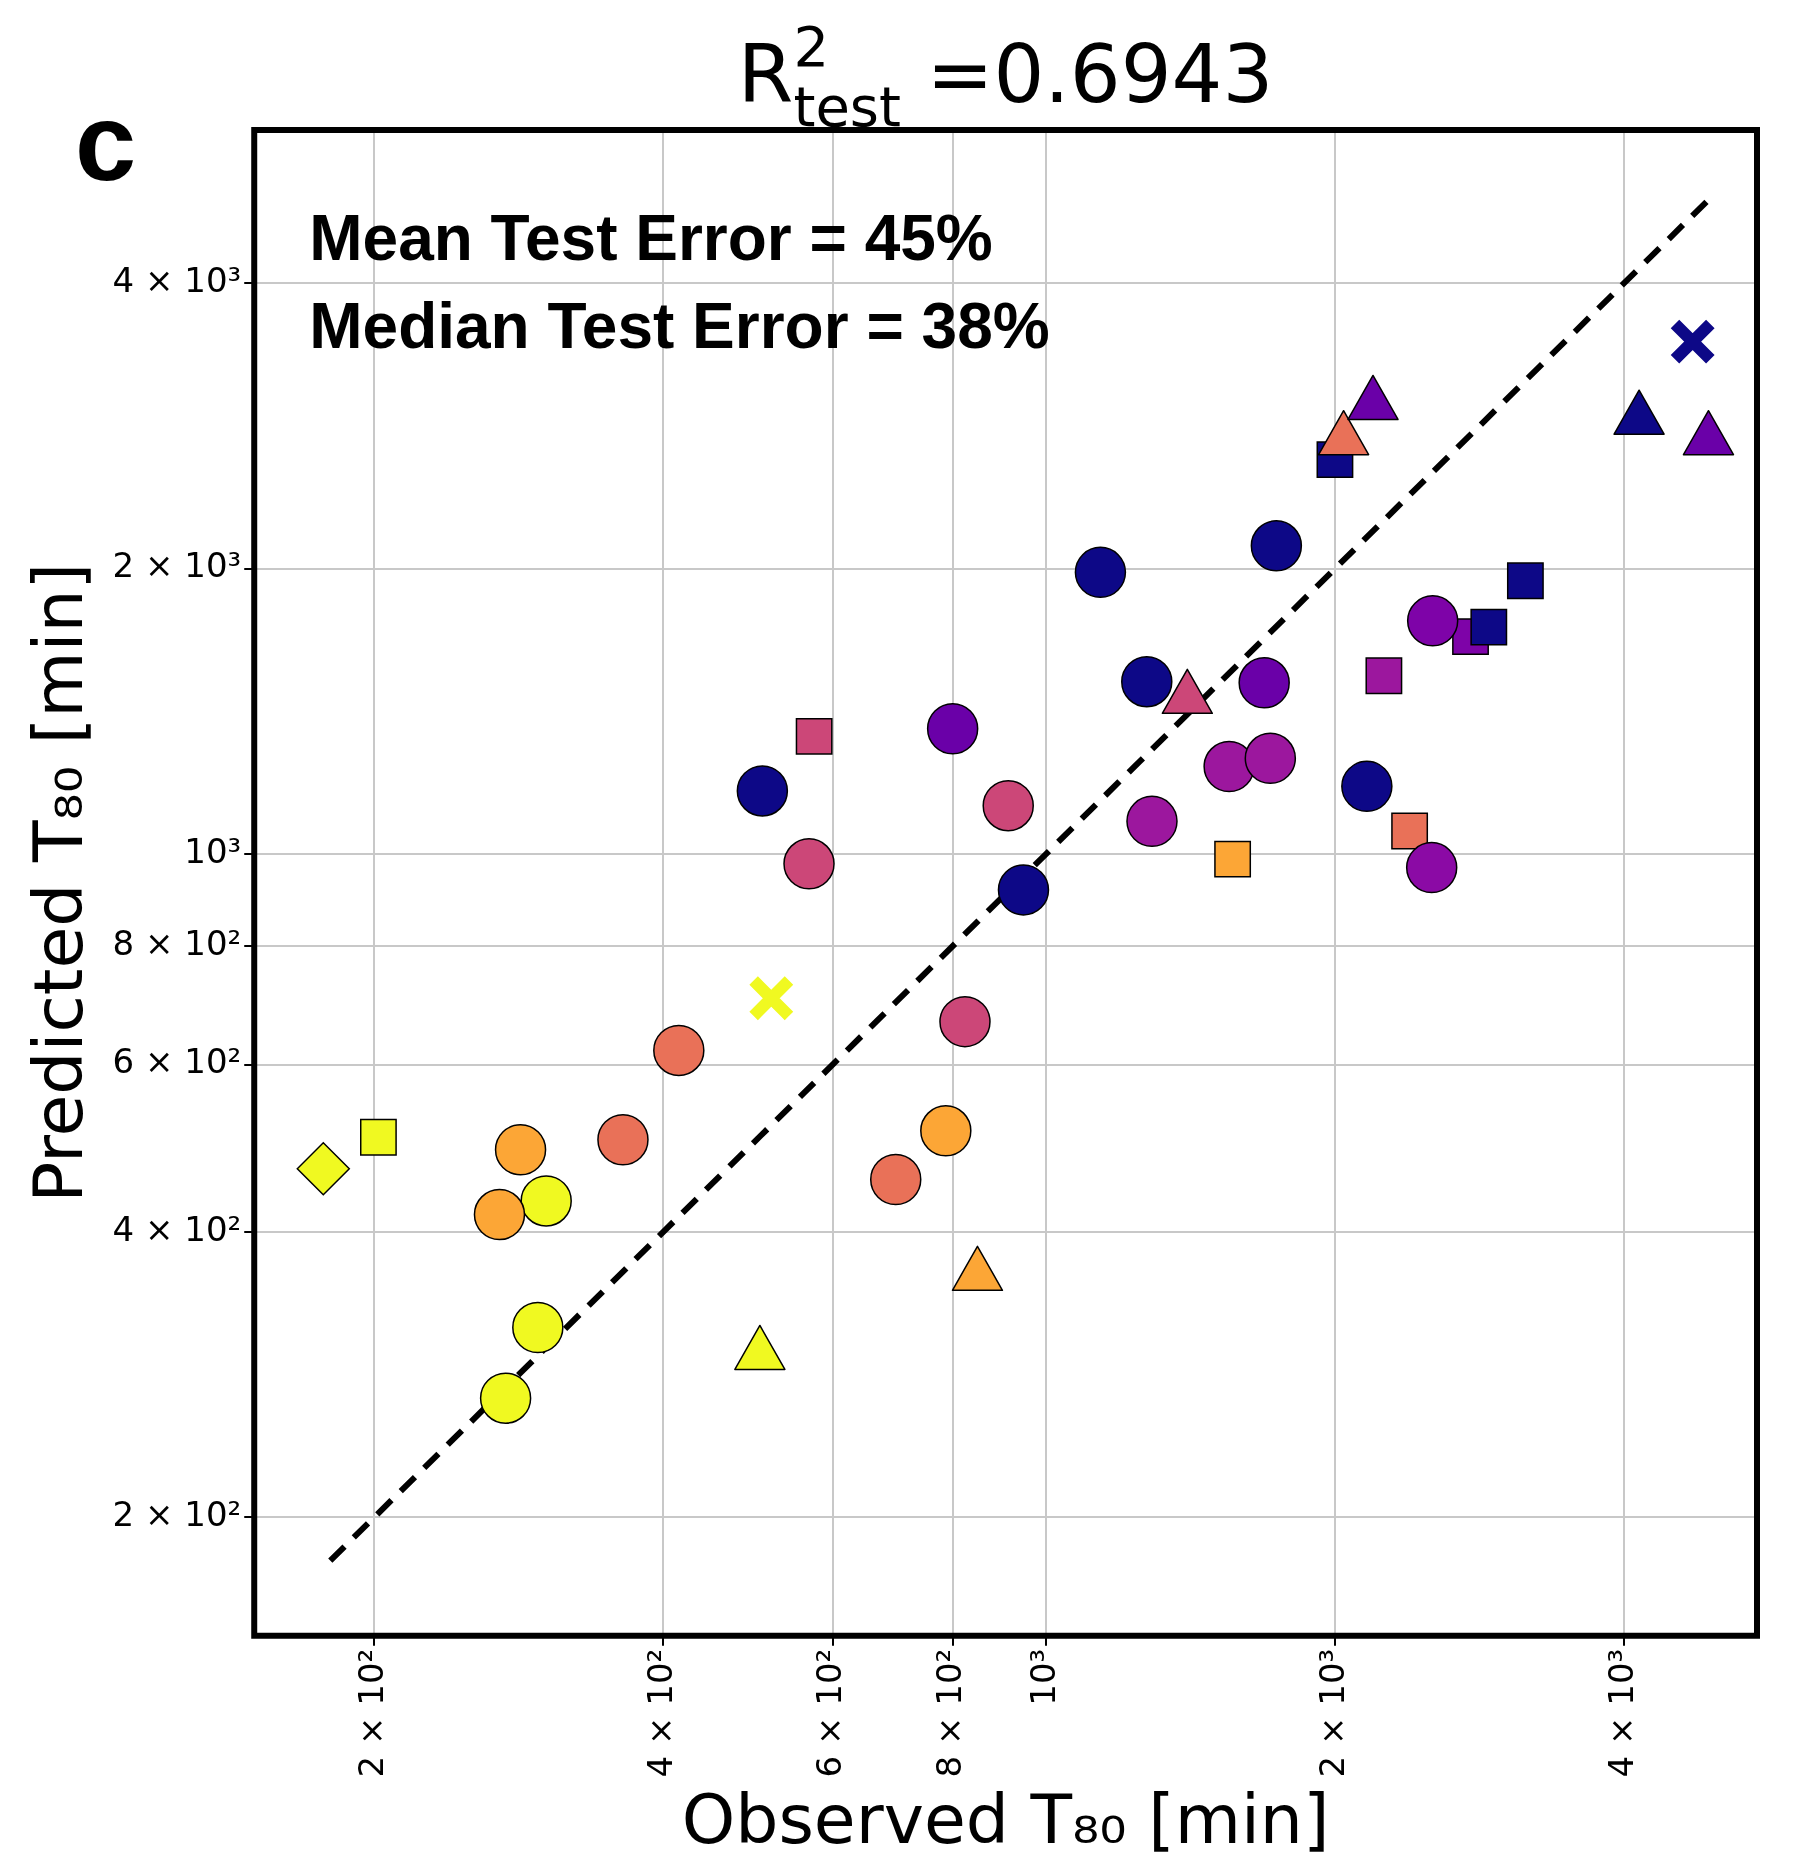 The height and width of the screenshot is (1870, 1794). What do you see at coordinates (1331, 1713) in the screenshot?
I see `x-tick-label: 2 × 10³` at bounding box center [1331, 1713].